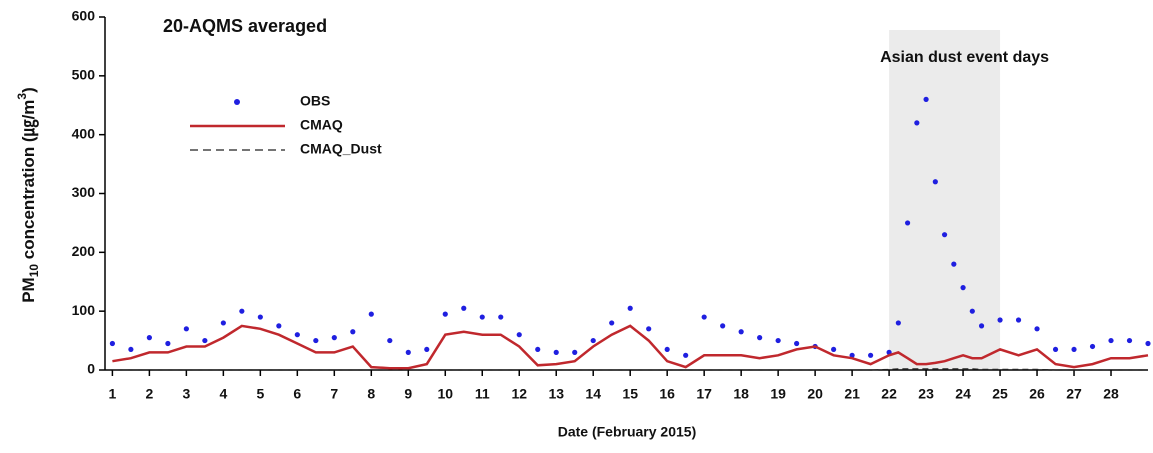 This screenshot has width=1153, height=453. I want to click on x-tick-label: 6, so click(297, 394).